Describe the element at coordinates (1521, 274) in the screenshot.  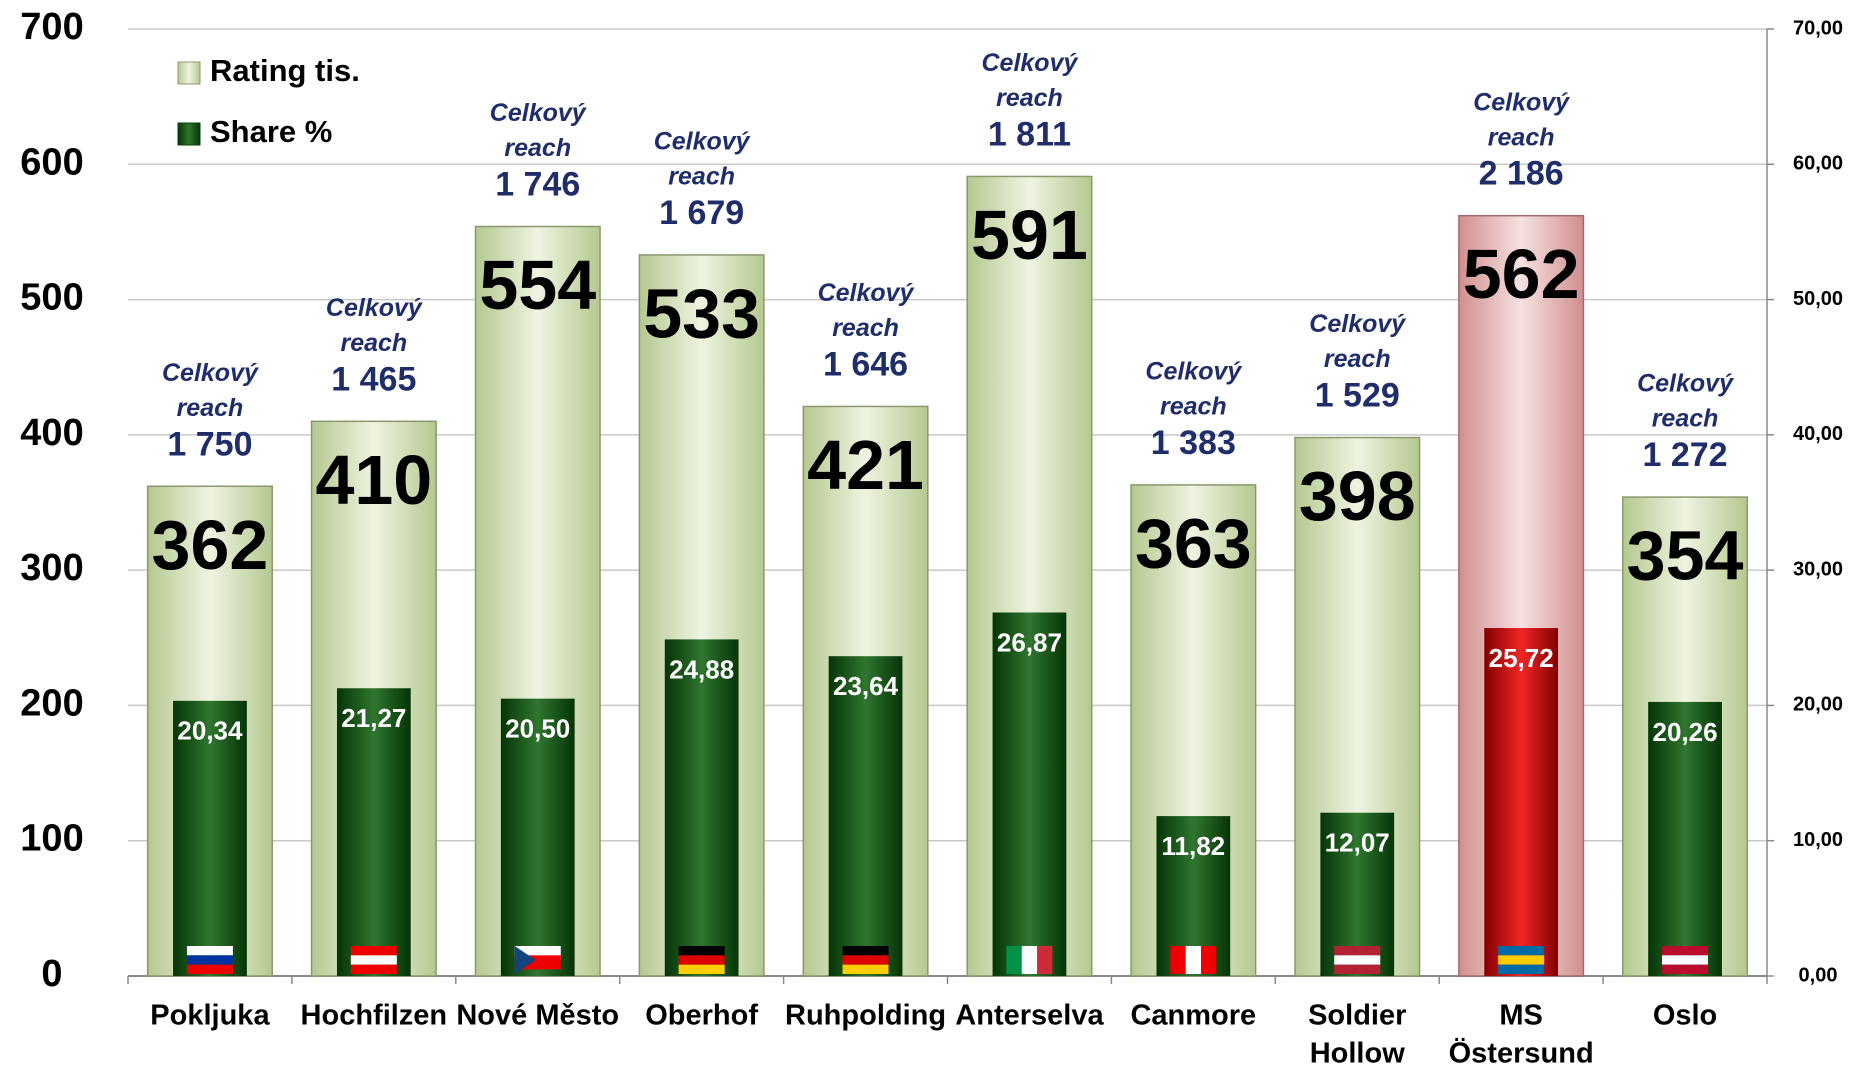
I see `rating-label: 562` at that location.